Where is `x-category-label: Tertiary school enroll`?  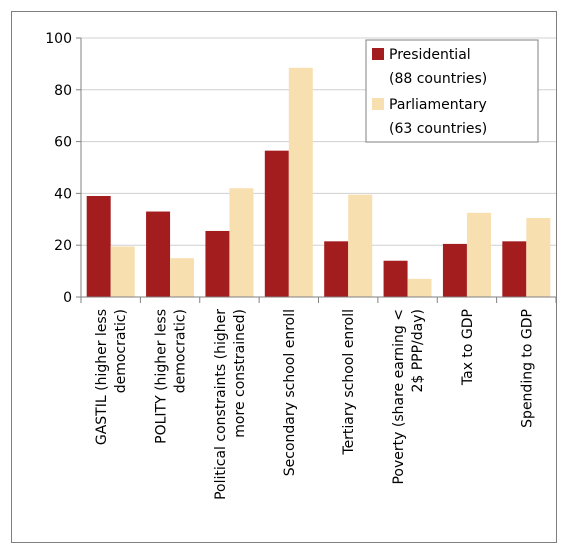 x-category-label: Tertiary school enroll is located at coordinates (349, 382).